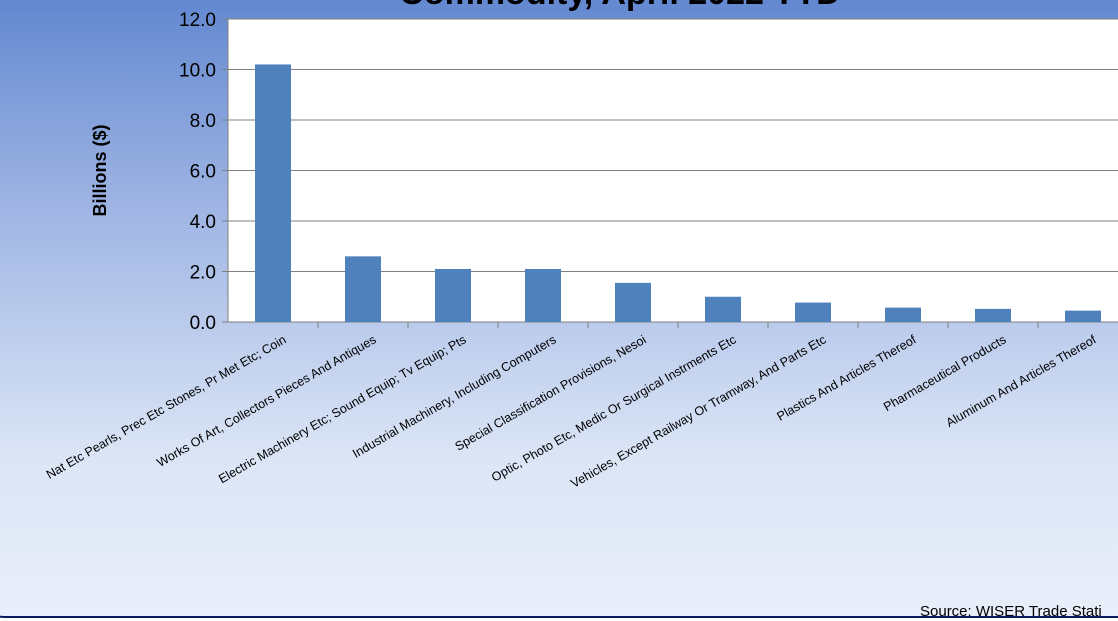  I want to click on x-tick-label: Plastics And Articles Thereof, so click(847, 377).